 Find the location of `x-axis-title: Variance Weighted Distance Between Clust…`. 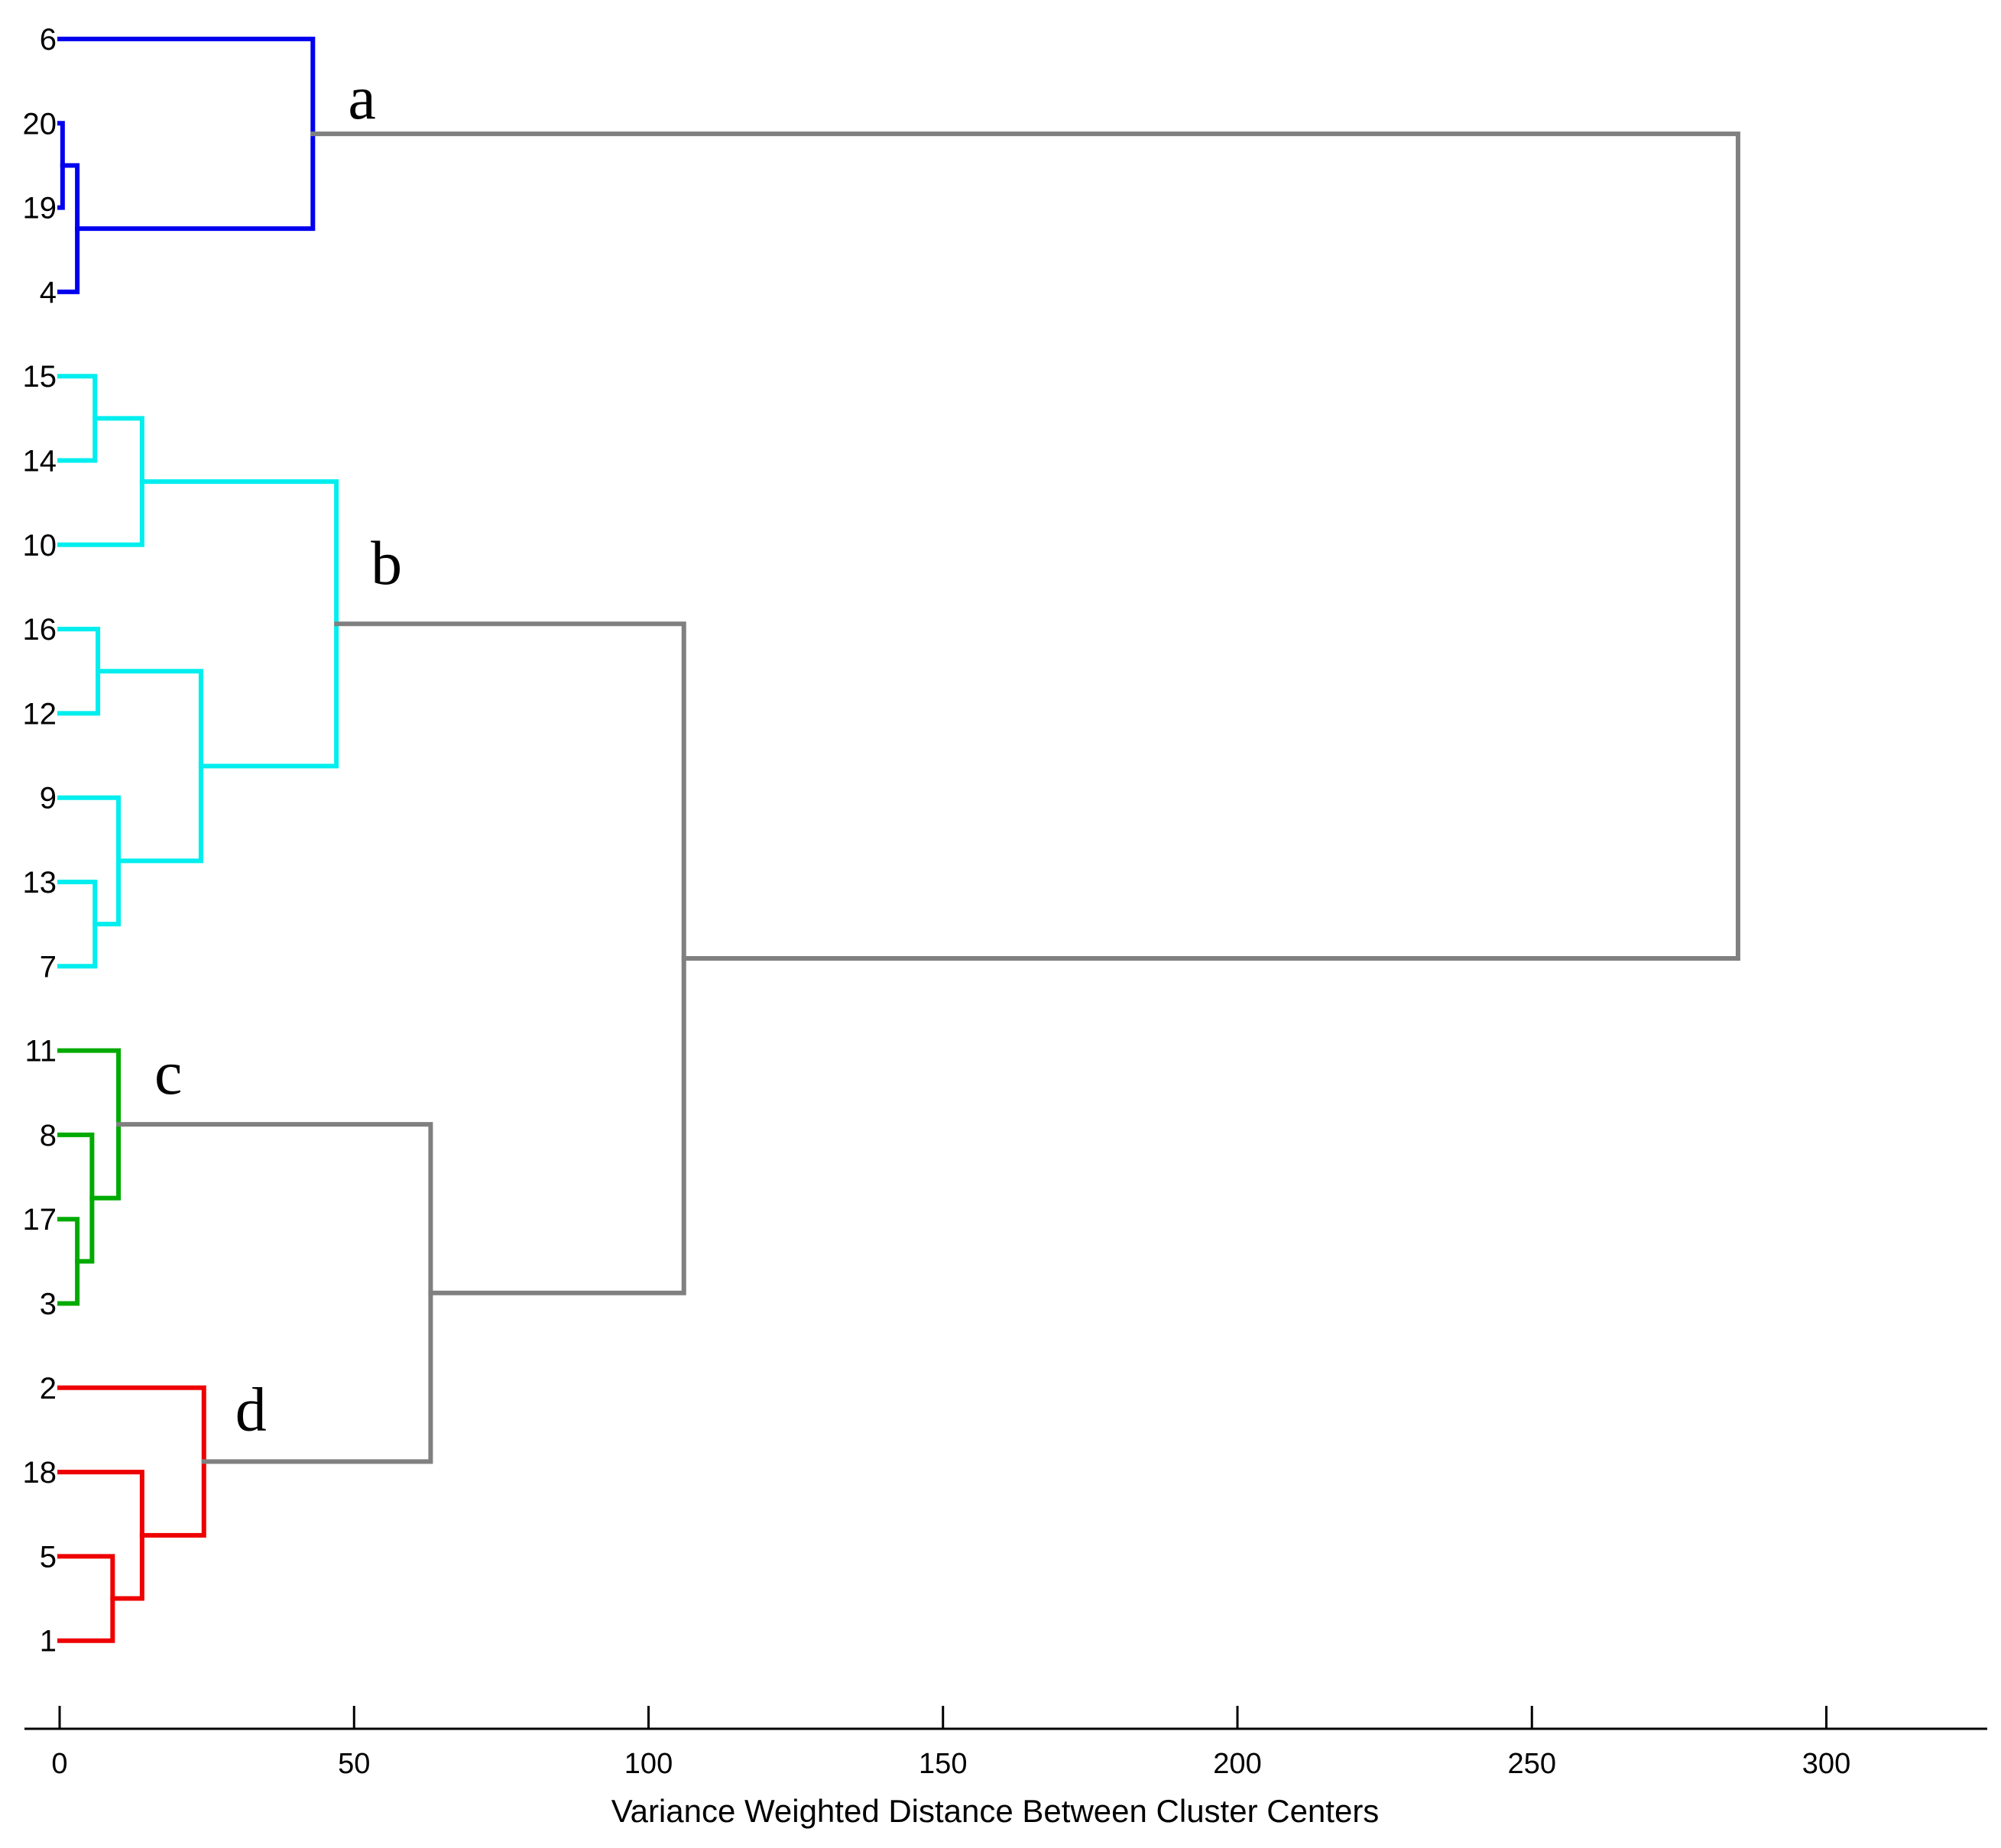

x-axis-title: Variance Weighted Distance Between Clust… is located at coordinates (996, 1811).